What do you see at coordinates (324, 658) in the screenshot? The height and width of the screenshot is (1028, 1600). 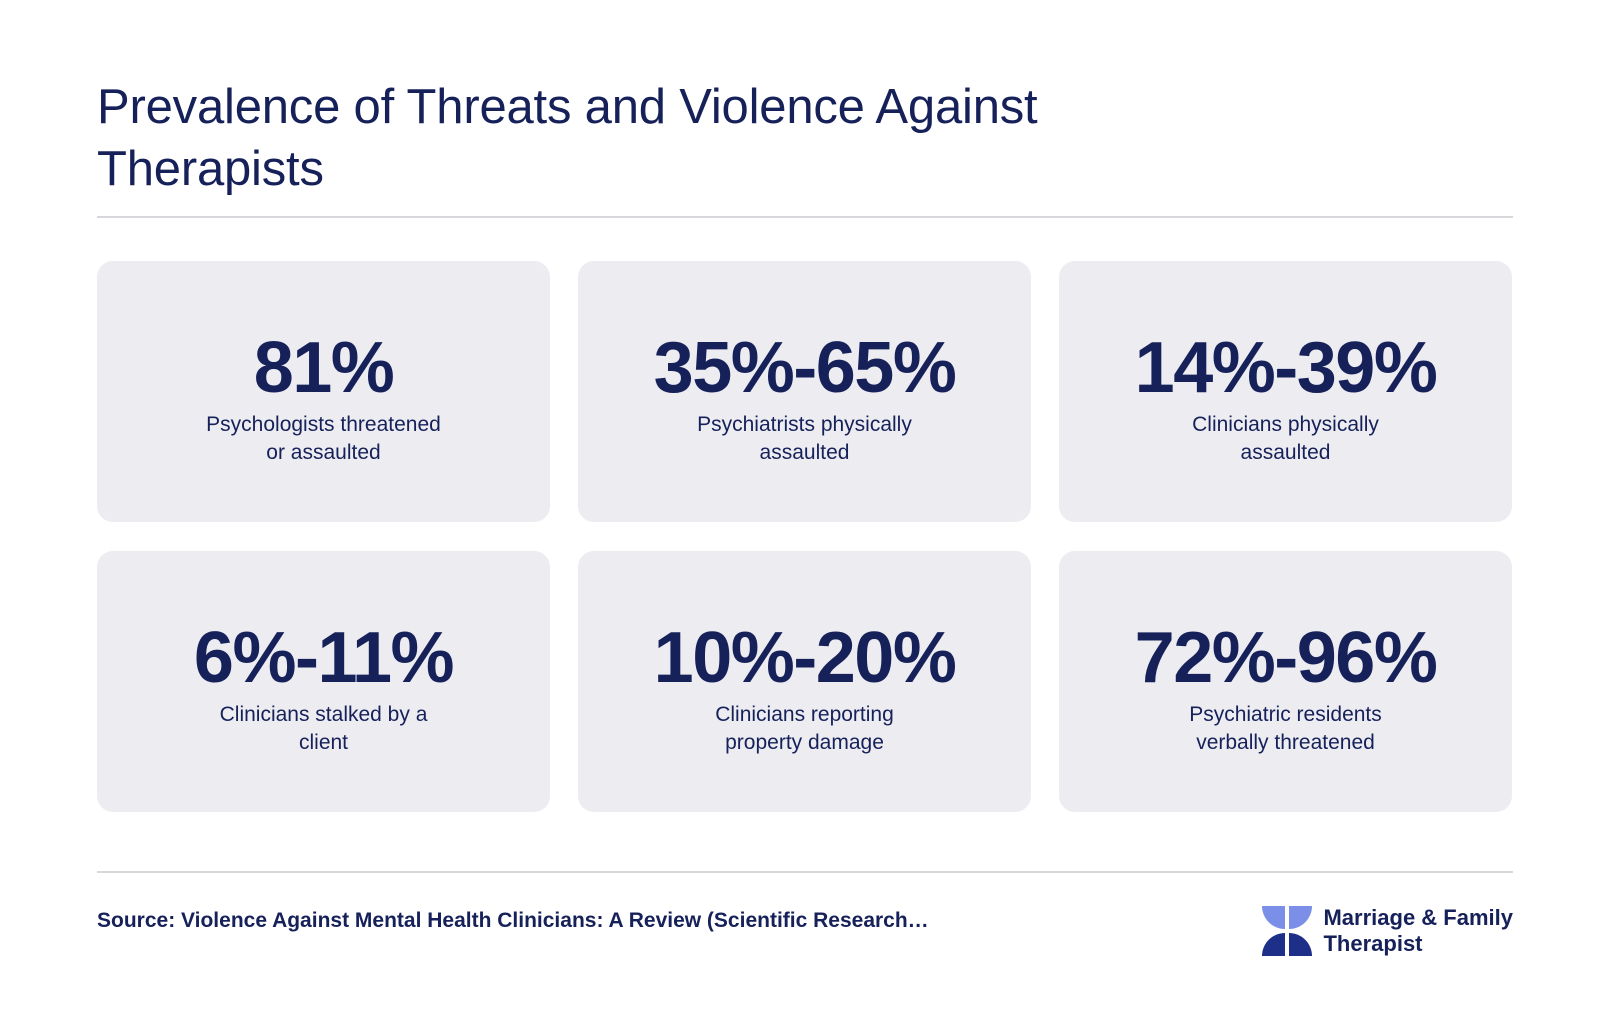 I see `stat-value: 6%-11%` at bounding box center [324, 658].